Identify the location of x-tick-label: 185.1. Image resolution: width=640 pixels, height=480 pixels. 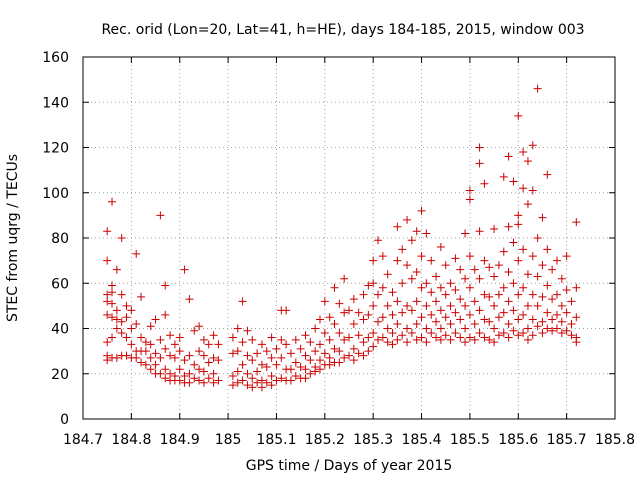
(276, 440).